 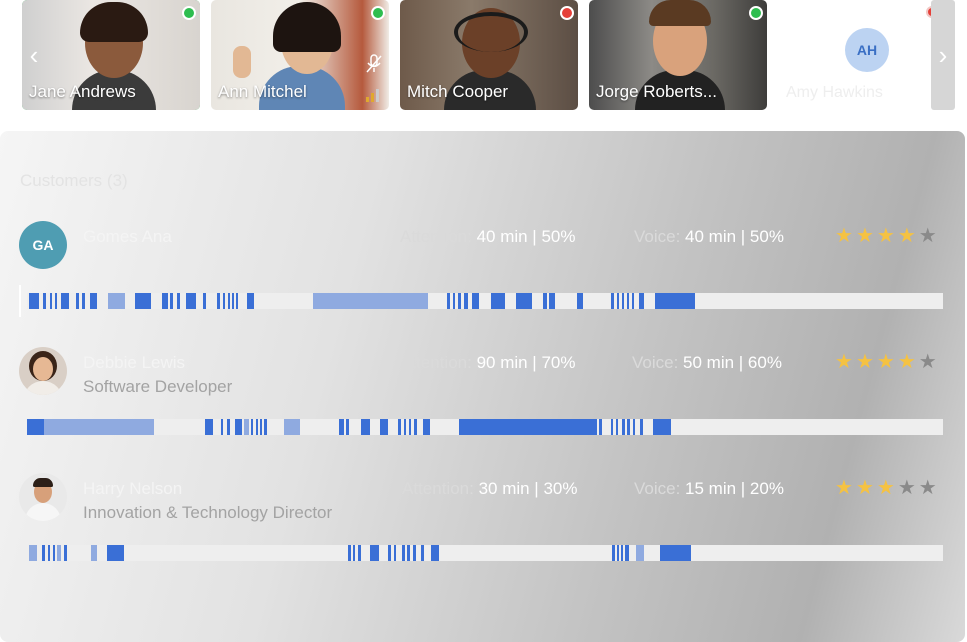 I want to click on participant-name: Mitch Cooper, so click(x=458, y=91).